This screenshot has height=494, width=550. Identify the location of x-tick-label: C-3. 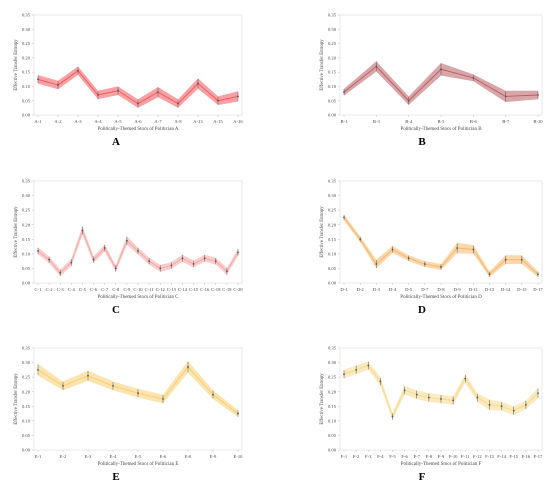
(61, 289).